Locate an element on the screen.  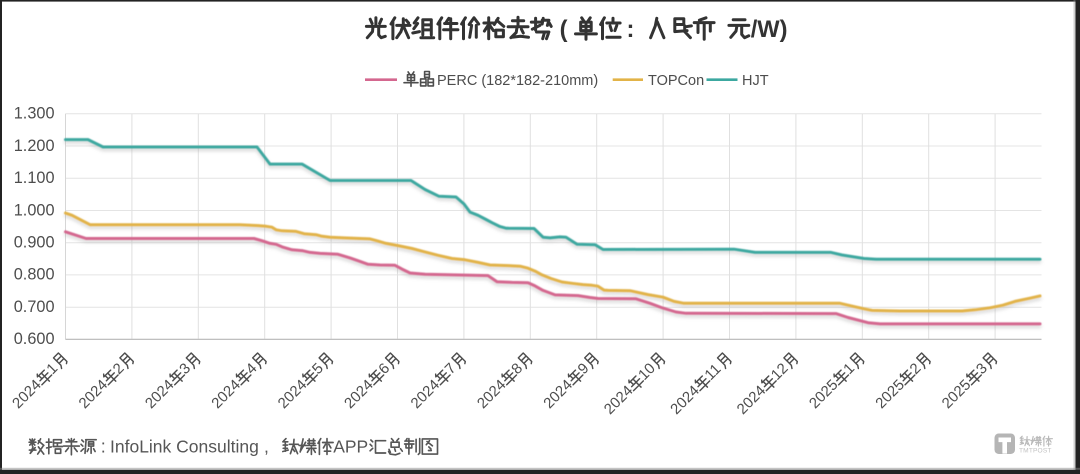
svg-text: 1.200 is located at coordinates (34, 146).